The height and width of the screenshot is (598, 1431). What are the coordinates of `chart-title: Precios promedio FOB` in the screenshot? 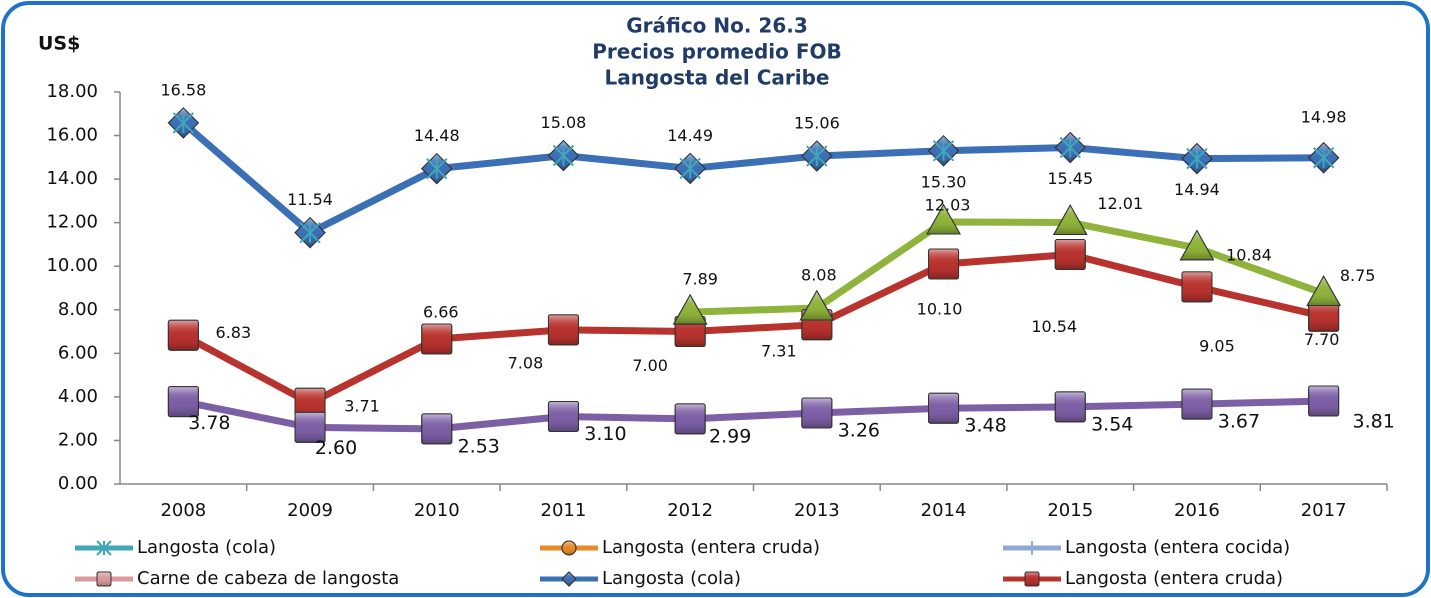 It's located at (717, 52).